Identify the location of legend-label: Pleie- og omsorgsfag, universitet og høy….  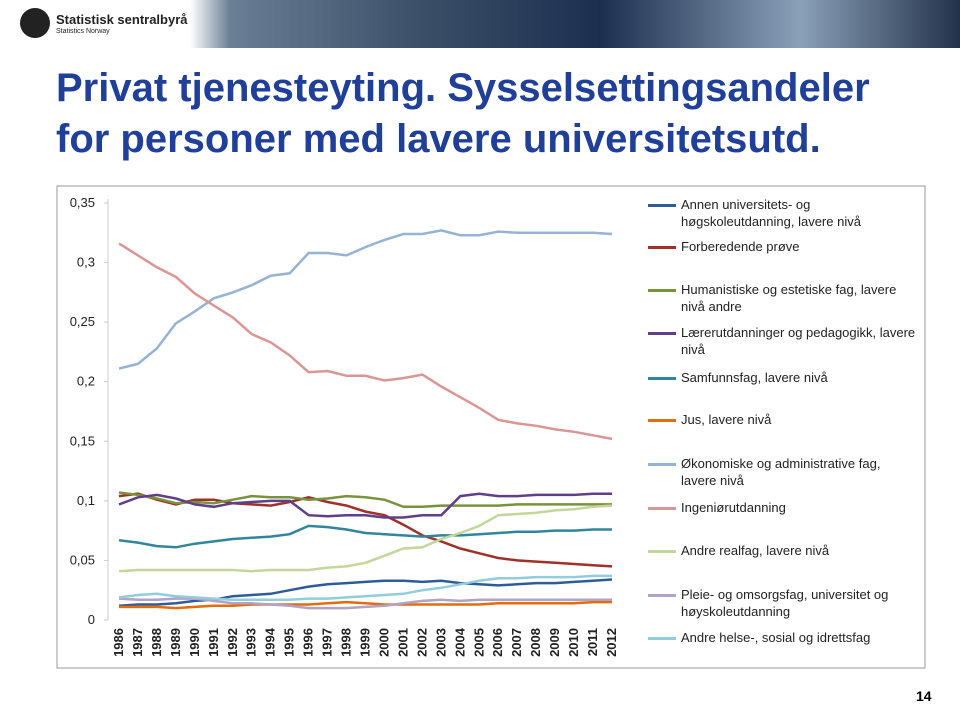
(785, 603).